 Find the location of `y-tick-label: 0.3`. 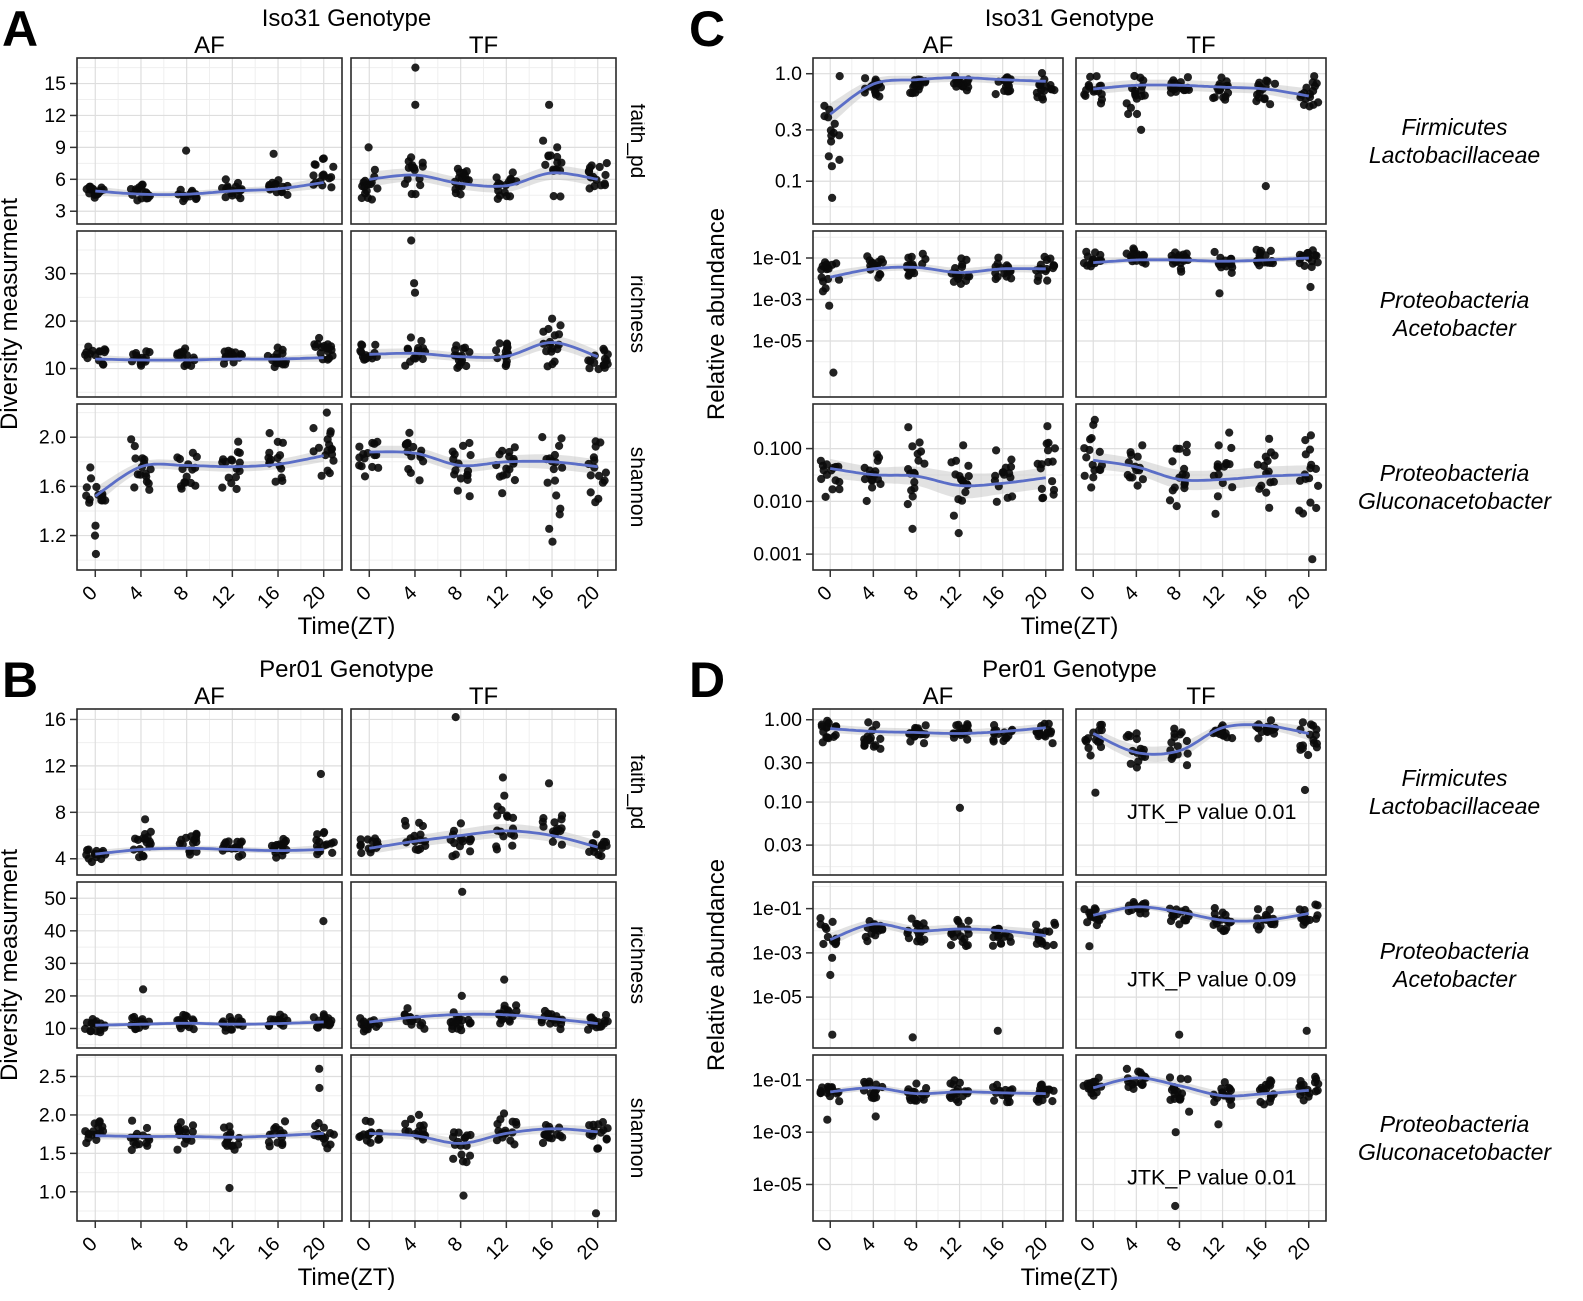

y-tick-label: 0.3 is located at coordinates (788, 130).